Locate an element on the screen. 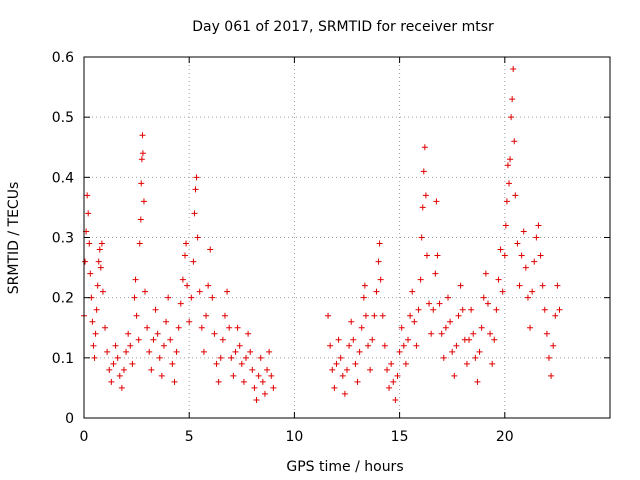 The height and width of the screenshot is (480, 640). y-tick-label: 0.1 is located at coordinates (63, 359).